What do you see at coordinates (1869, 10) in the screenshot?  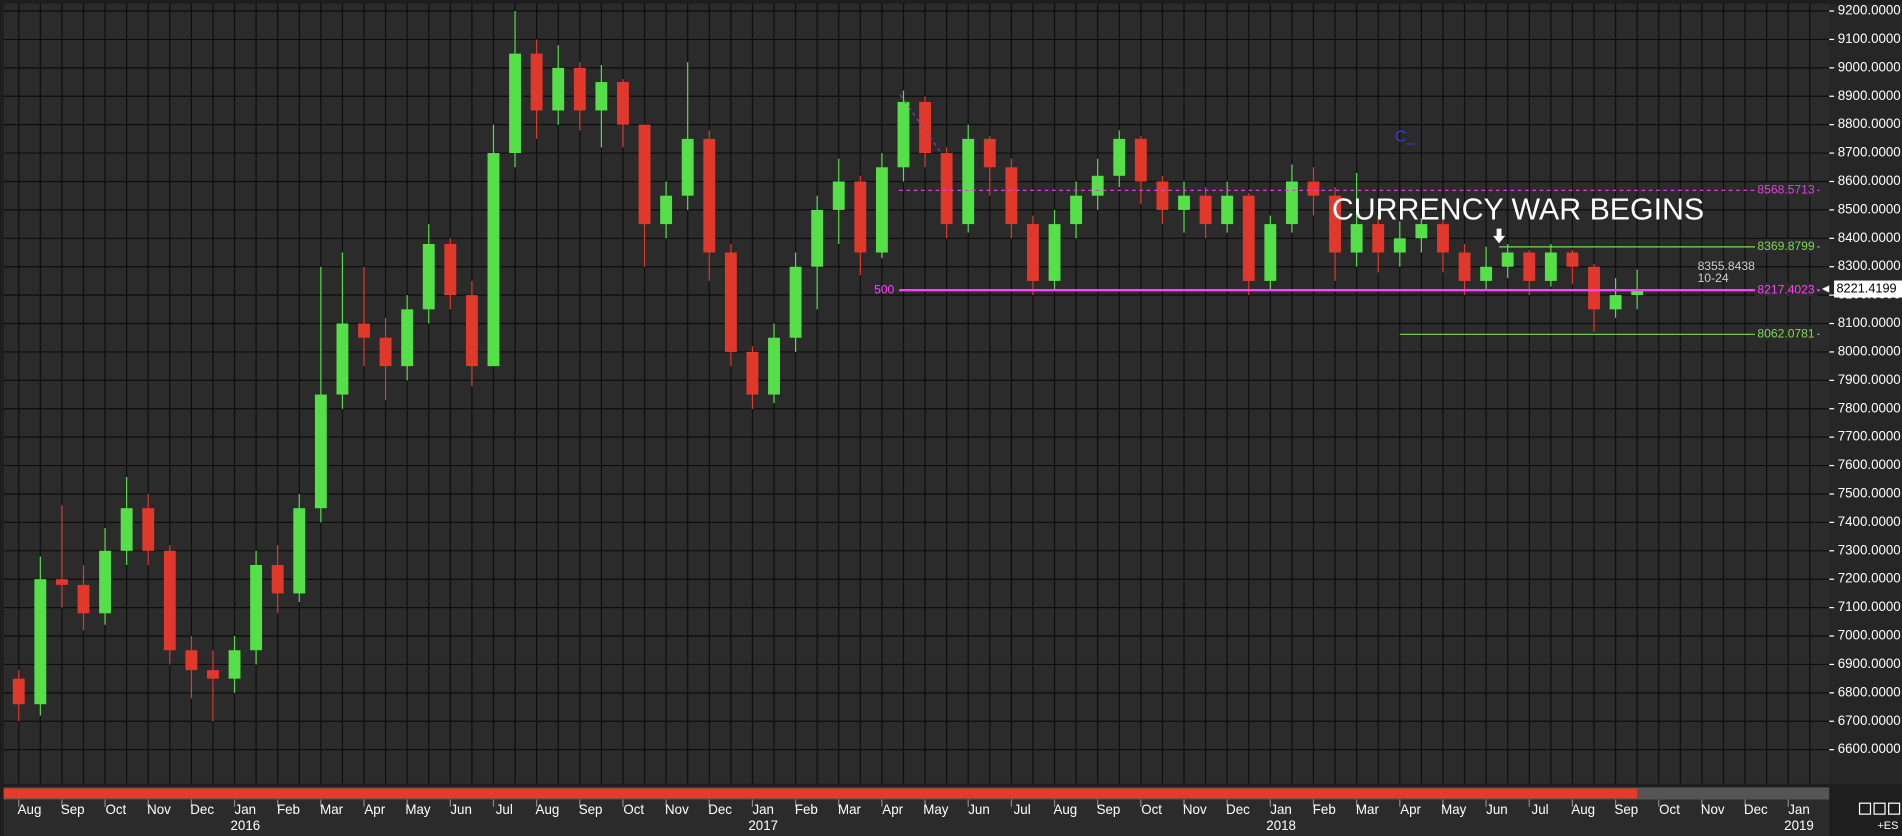 I see `y-tick-label: 9200.0000` at bounding box center [1869, 10].